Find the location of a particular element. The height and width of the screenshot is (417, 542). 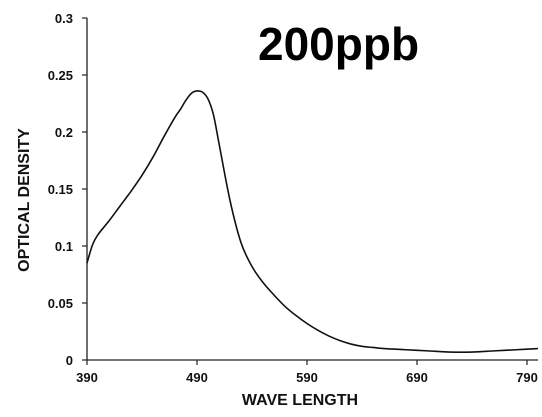

y-axis-label: OPTICAL DENSITY is located at coordinates (24, 200).